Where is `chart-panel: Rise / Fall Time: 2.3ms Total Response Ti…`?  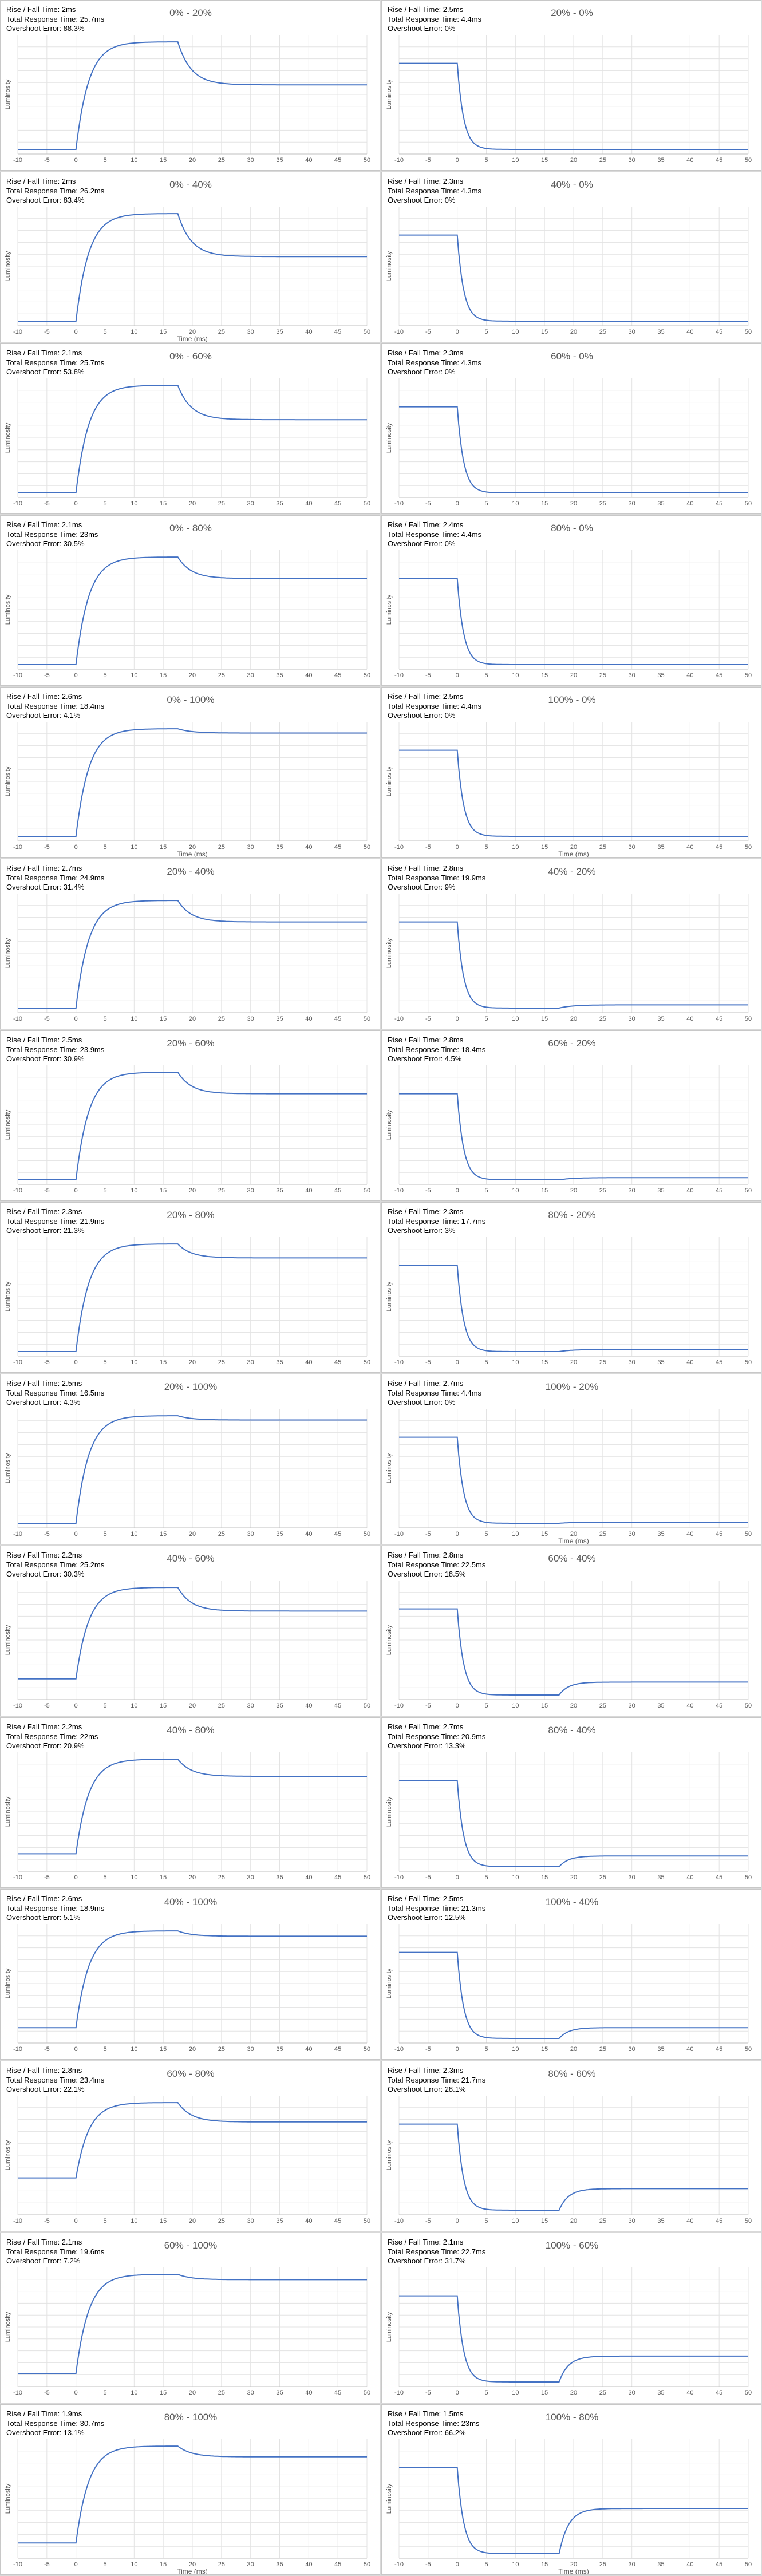 chart-panel: Rise / Fall Time: 2.3ms Total Response Ti… is located at coordinates (571, 428).